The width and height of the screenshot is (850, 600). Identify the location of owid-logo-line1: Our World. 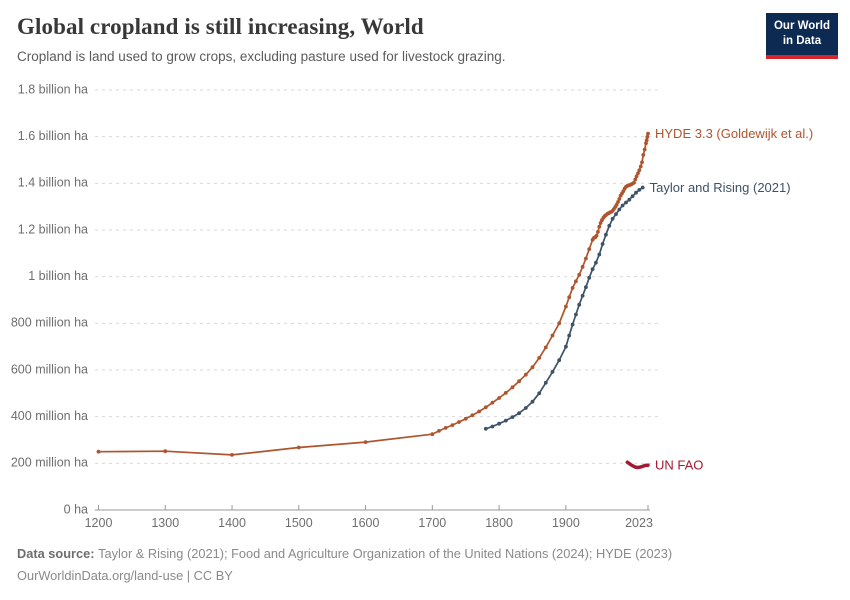
(801, 26).